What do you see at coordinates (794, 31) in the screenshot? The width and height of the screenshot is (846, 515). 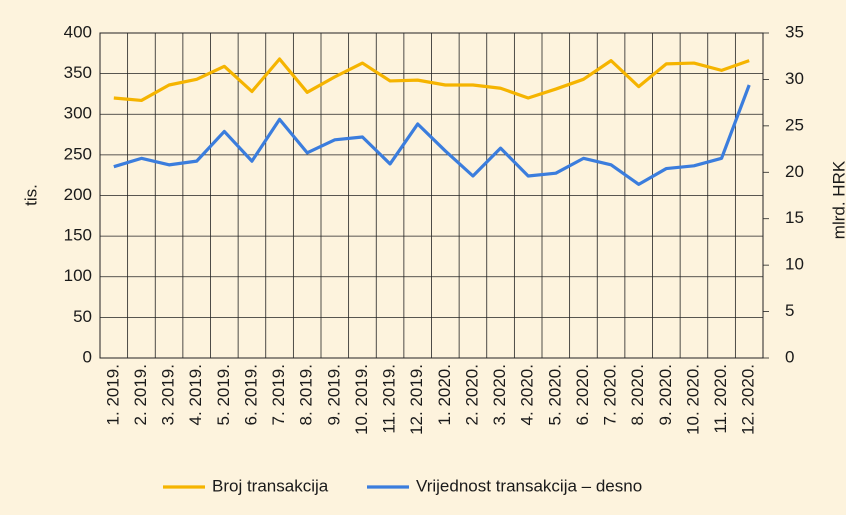 I see `y2-tick-label: 35` at bounding box center [794, 31].